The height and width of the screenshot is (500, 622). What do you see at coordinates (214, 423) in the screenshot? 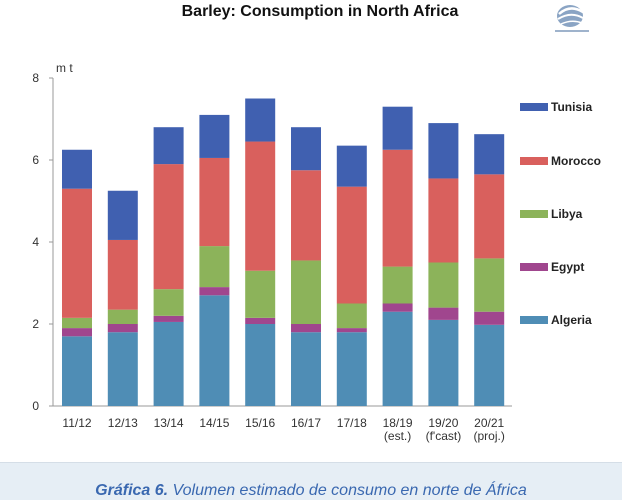
I see `x-tick-label: 14/15` at bounding box center [214, 423].